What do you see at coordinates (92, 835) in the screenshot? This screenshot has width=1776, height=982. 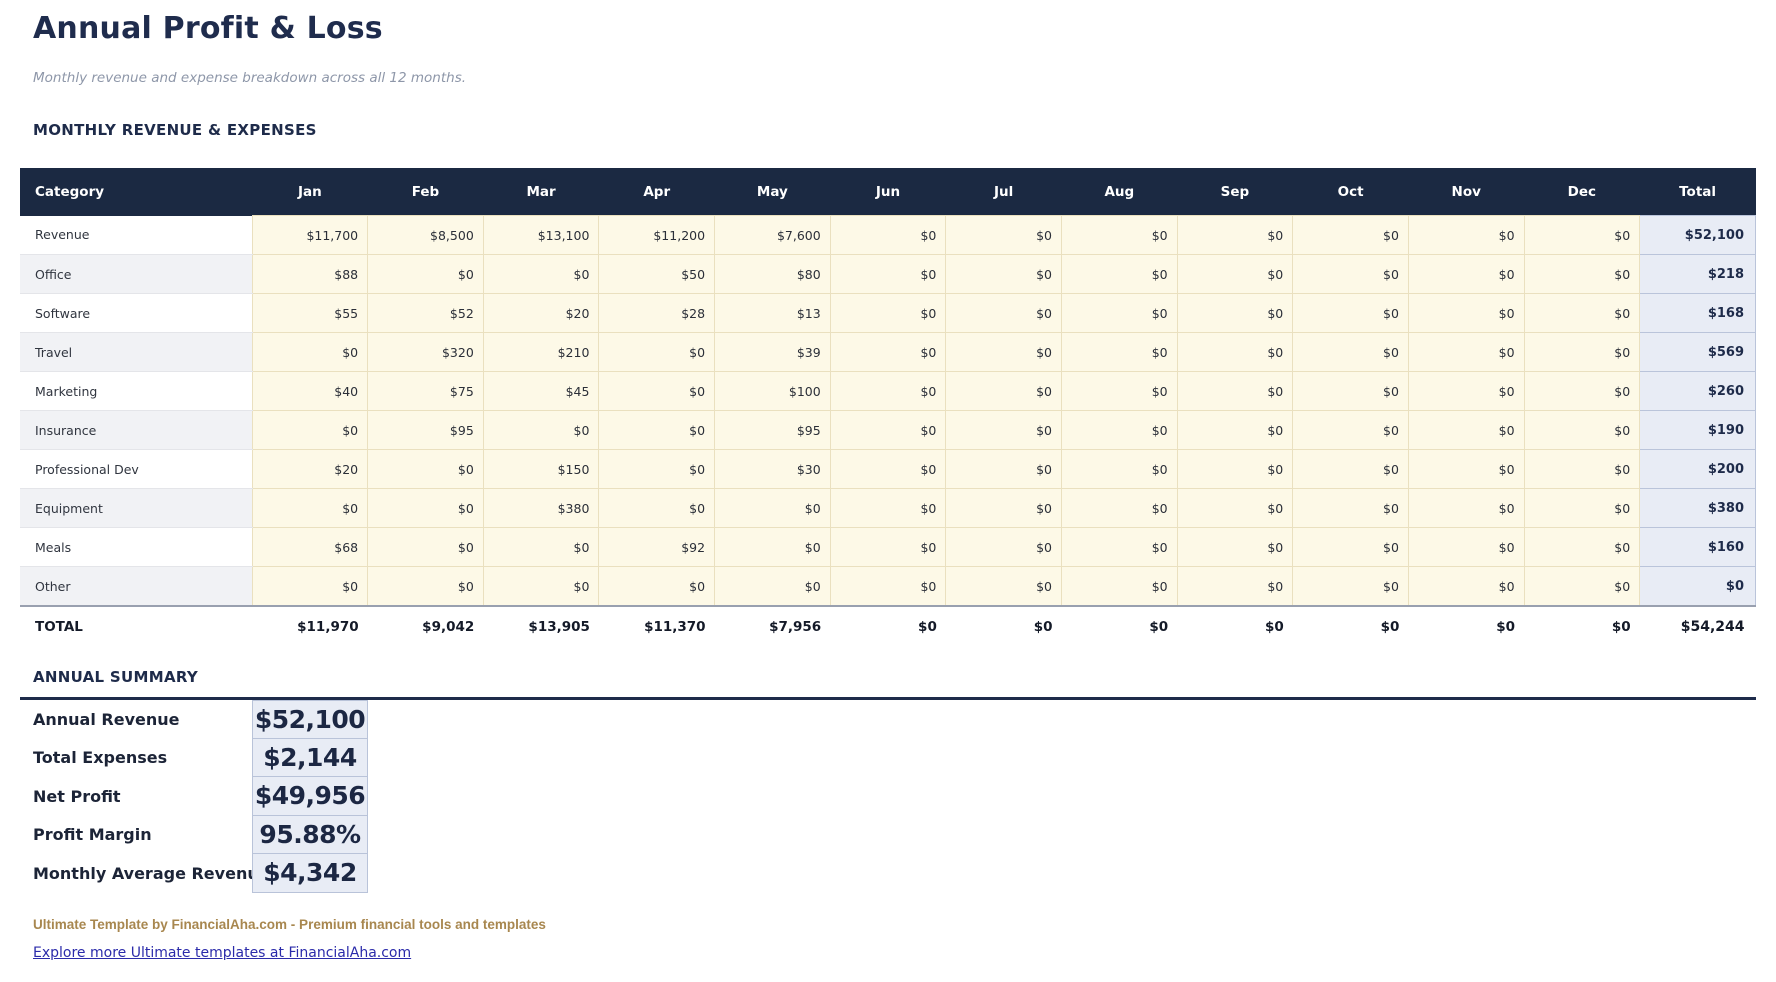 I see `summary-label: Profit Margin` at bounding box center [92, 835].